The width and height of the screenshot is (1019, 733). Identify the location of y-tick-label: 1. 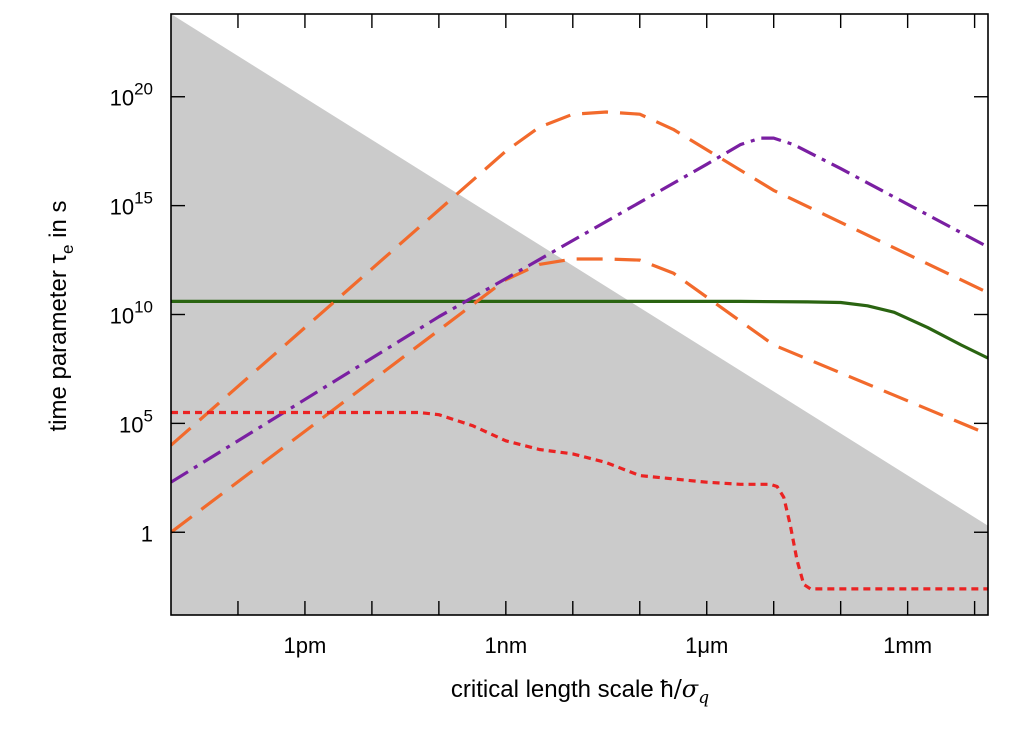
(147, 533).